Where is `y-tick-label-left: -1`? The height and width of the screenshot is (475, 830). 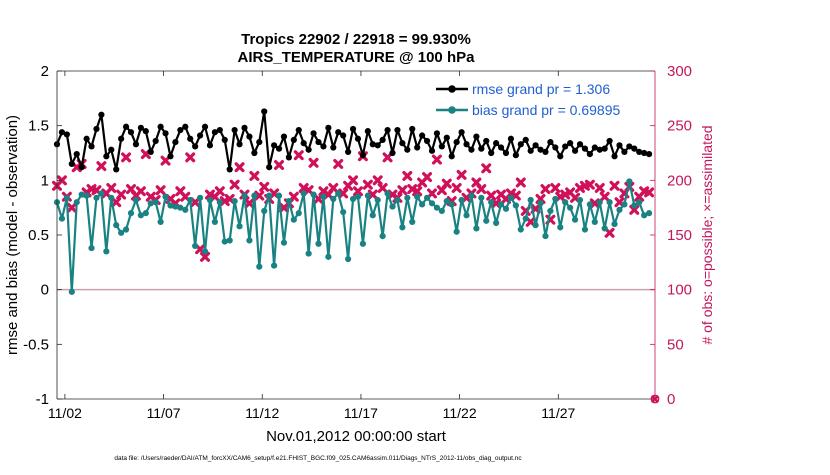
y-tick-label-left: -1 is located at coordinates (42, 399).